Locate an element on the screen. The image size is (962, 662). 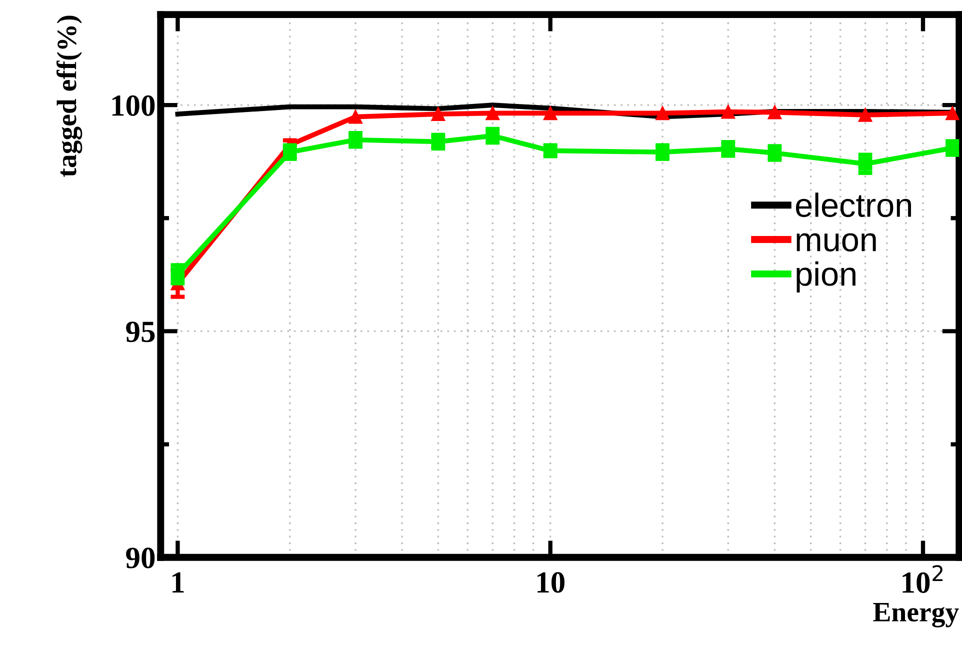
legend-label: muon is located at coordinates (836, 242).